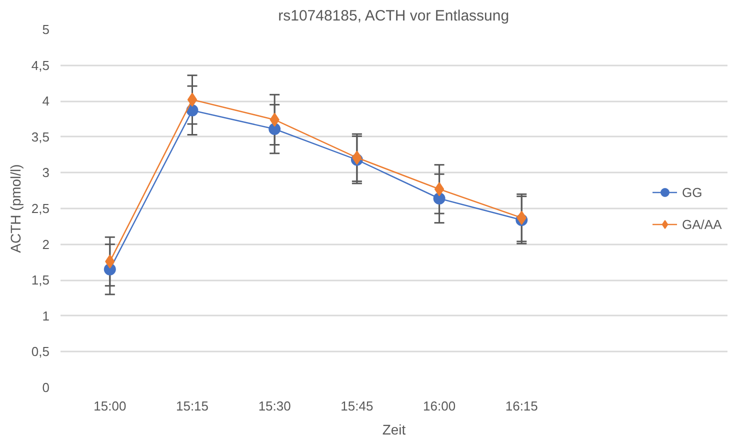 The height and width of the screenshot is (445, 737). What do you see at coordinates (40, 136) in the screenshot?
I see `y-tick-label: 3,5` at bounding box center [40, 136].